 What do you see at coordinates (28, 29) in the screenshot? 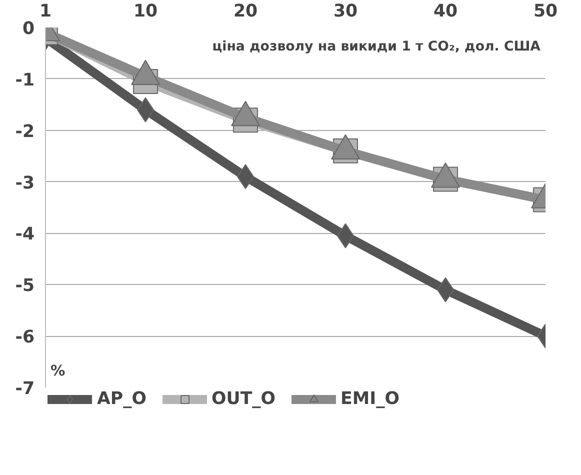
I see `y-tick-label: 0` at bounding box center [28, 29].